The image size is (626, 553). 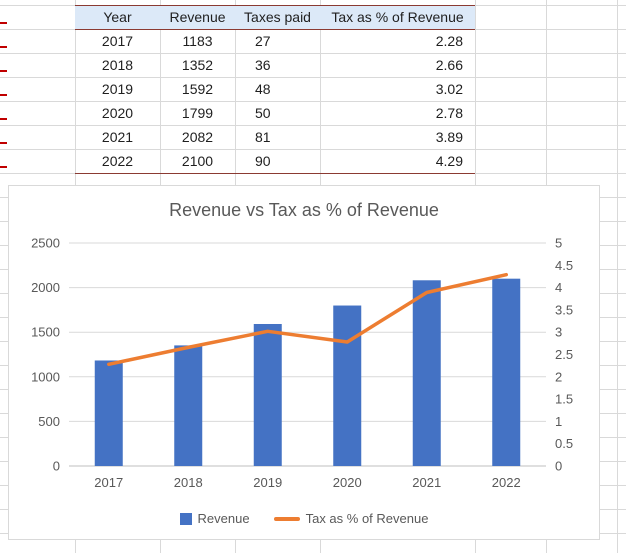 I want to click on right-axis-tick-label: 2.5, so click(x=564, y=354).